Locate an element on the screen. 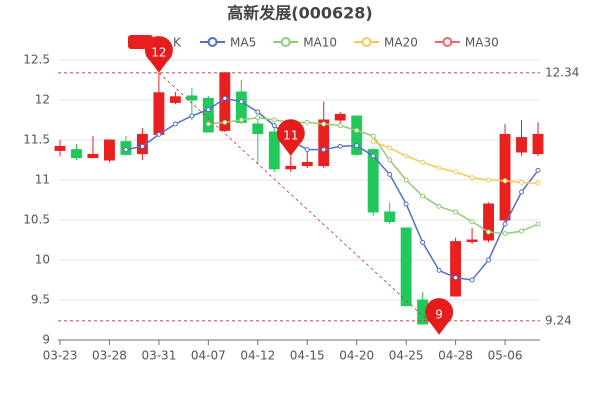 The image size is (600, 400). y-tick-label: 9 is located at coordinates (46, 340).